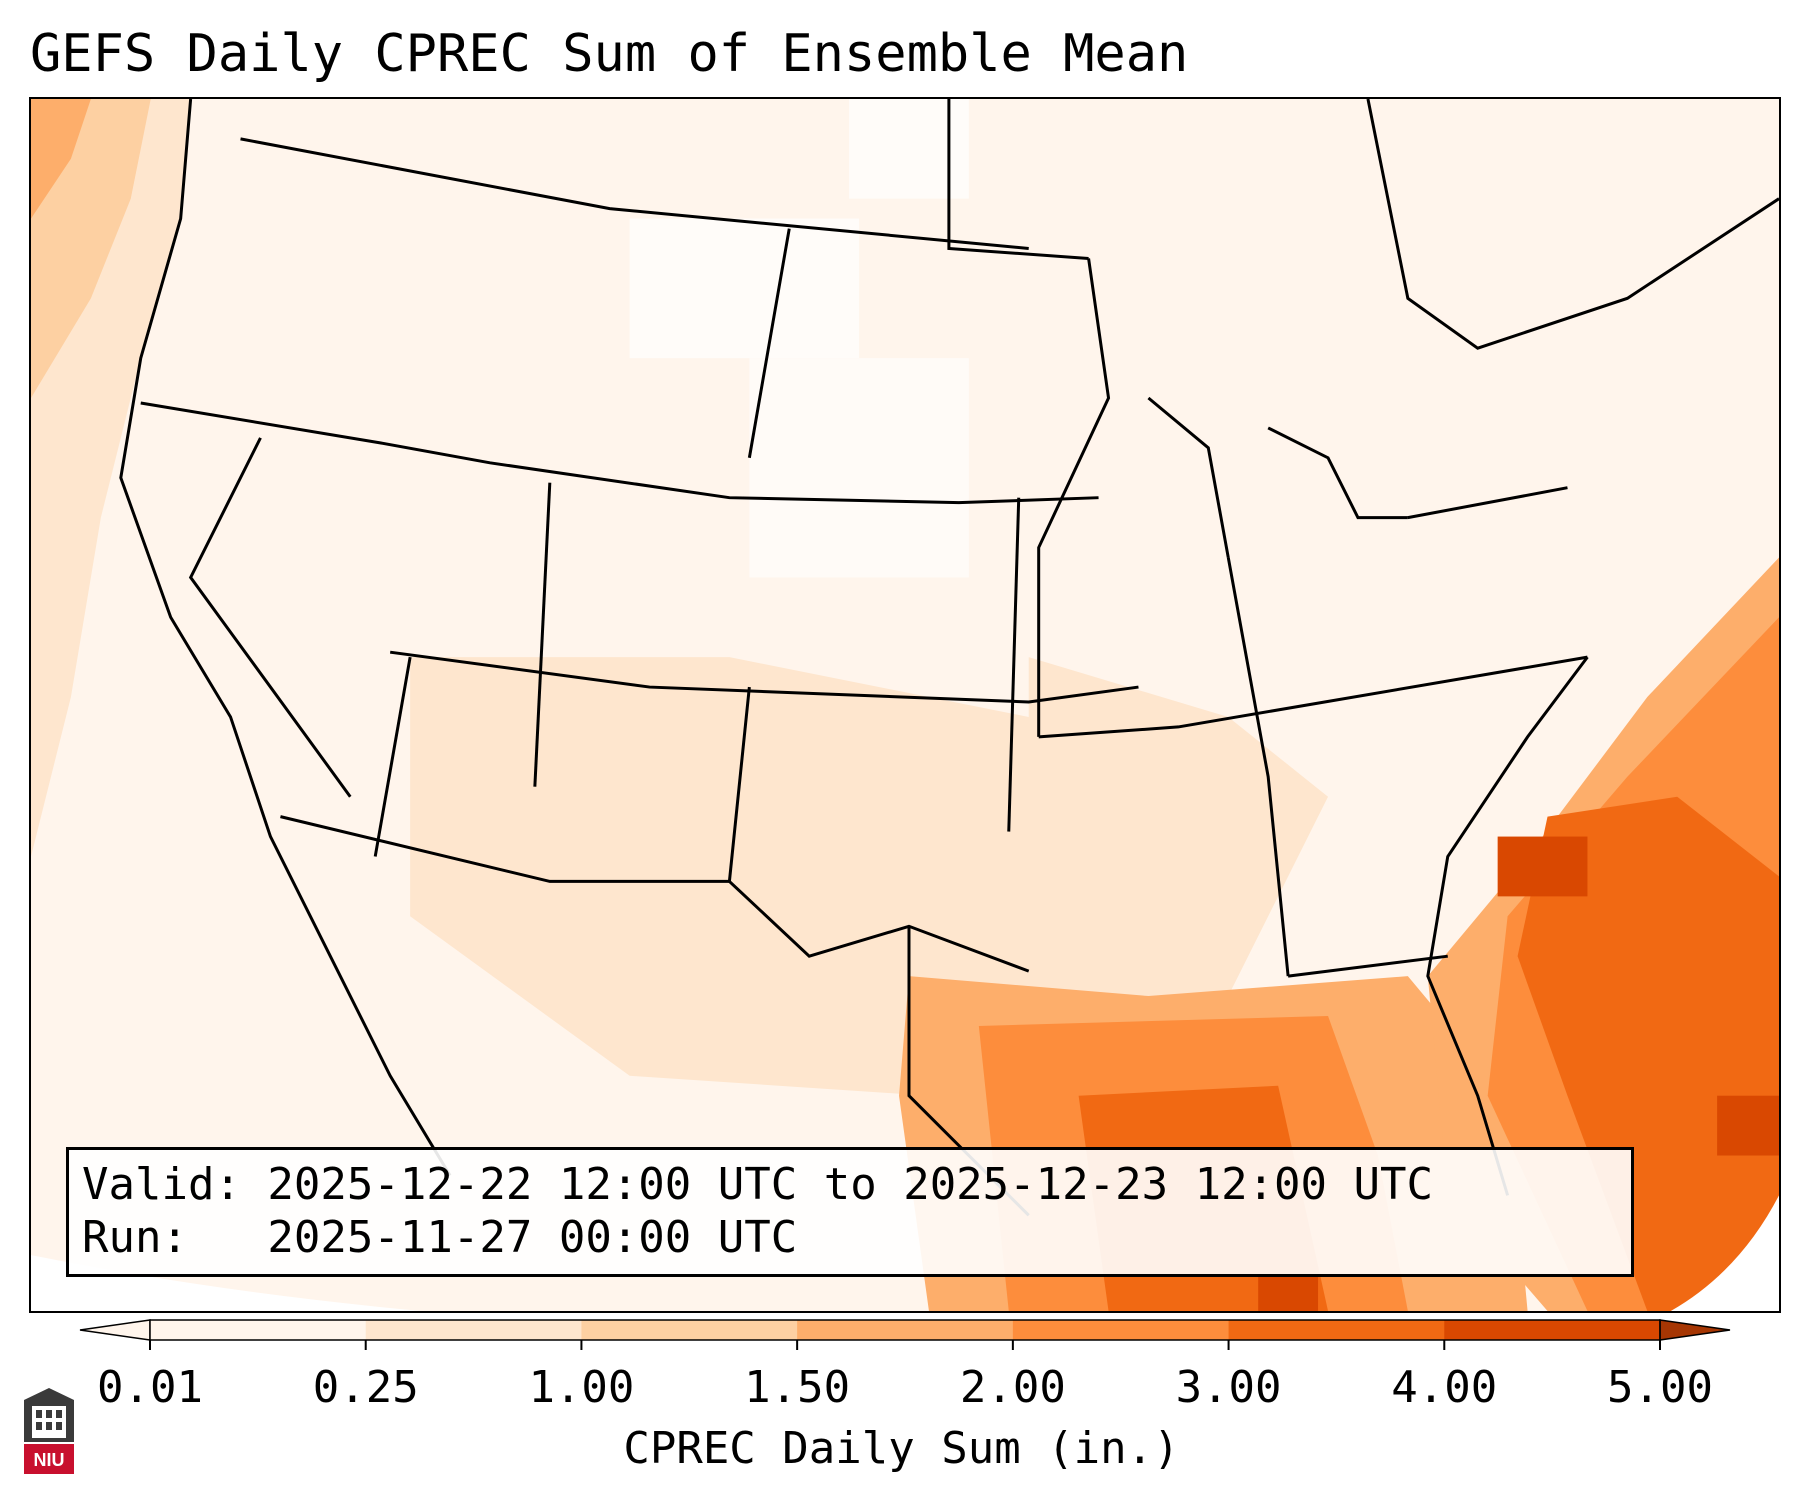 Image resolution: width=1803 pixels, height=1500 pixels. Describe the element at coordinates (1012, 1387) in the screenshot. I see `colorbar-tick-label: 2.00` at that location.